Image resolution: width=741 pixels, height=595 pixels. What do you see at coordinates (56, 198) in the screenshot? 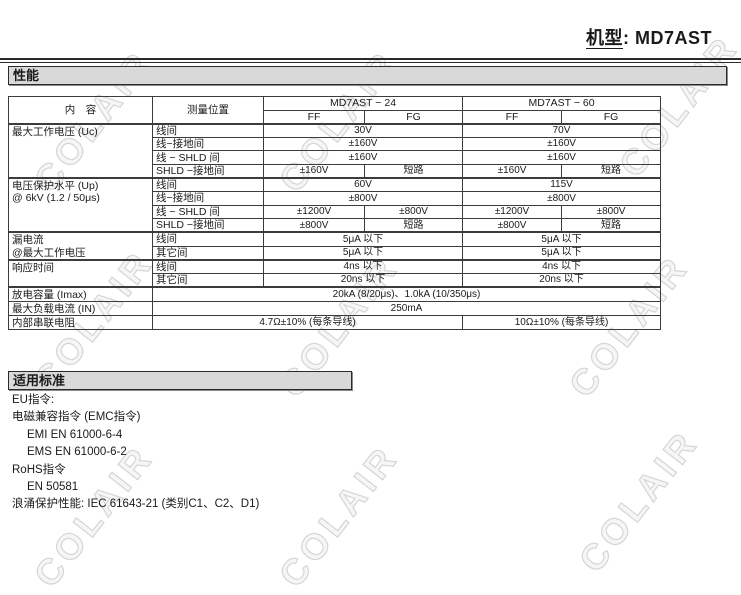
I see `row-label-up-line2: @ 6kV (1.2 / 50μs)` at bounding box center [56, 198].